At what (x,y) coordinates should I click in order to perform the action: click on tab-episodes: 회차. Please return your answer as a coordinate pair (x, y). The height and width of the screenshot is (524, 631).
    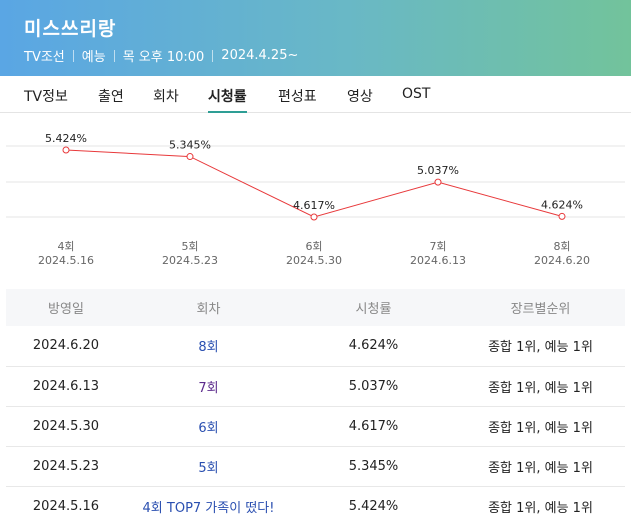
    Looking at the image, I should click on (166, 97).